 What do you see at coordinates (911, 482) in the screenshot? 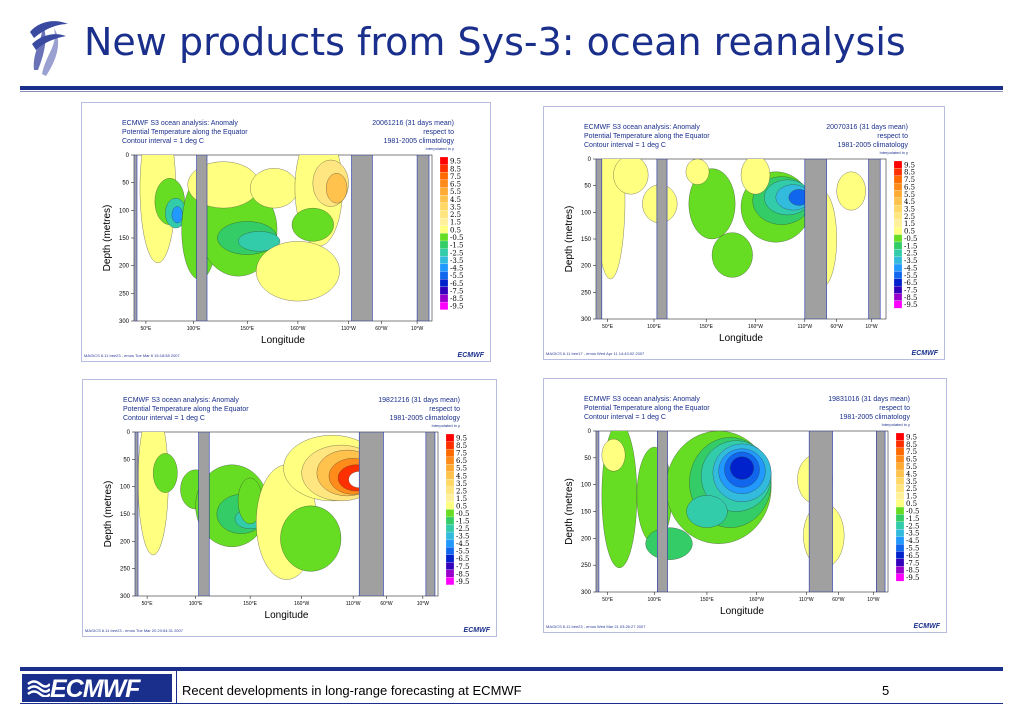
I see `legend-label: 3.5` at bounding box center [911, 482].